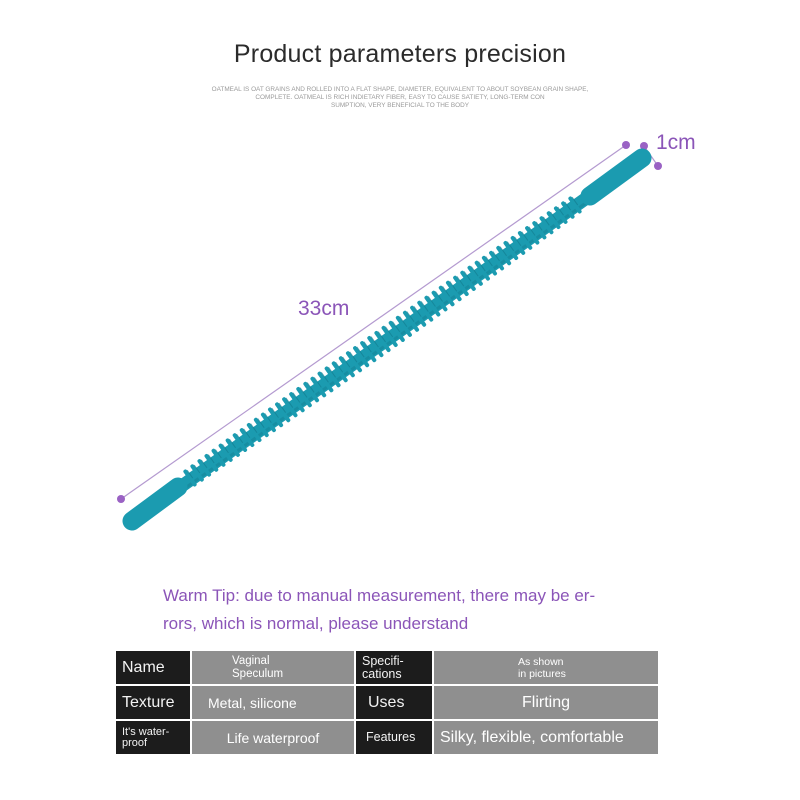 The image size is (800, 800). Describe the element at coordinates (258, 673) in the screenshot. I see `name-value-line: Speculum` at that location.